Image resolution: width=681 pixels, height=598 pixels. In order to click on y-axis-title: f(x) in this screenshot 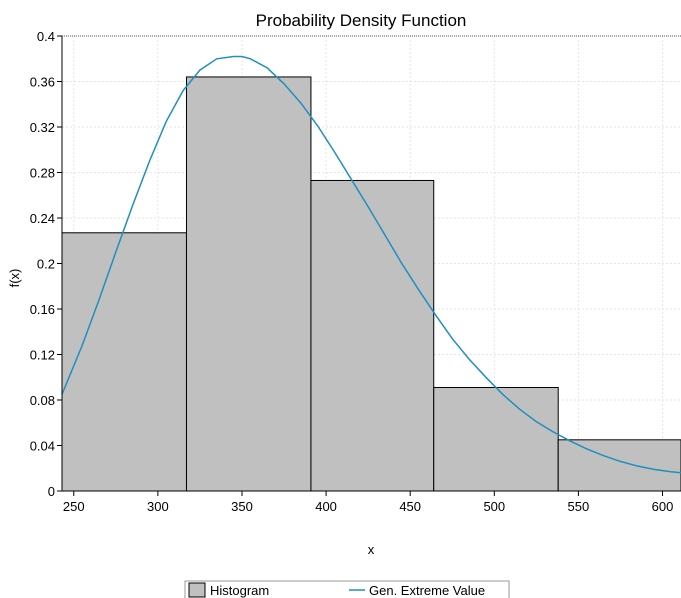, I will do `click(14, 278)`.